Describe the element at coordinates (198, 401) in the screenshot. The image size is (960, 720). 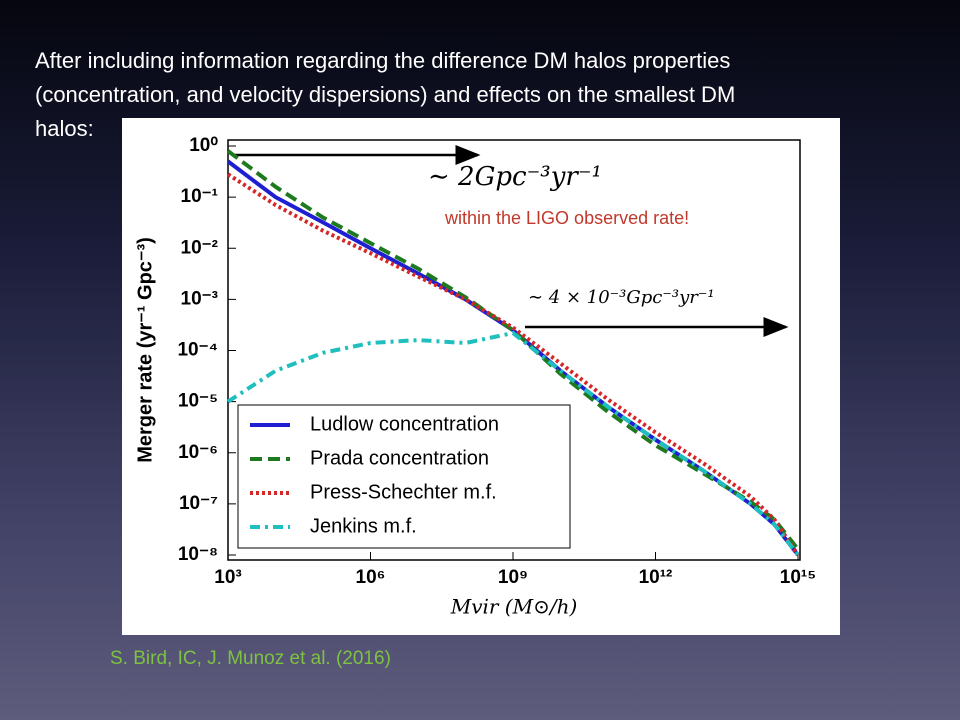
I see `y-tick-label: 10⁻⁵` at that location.